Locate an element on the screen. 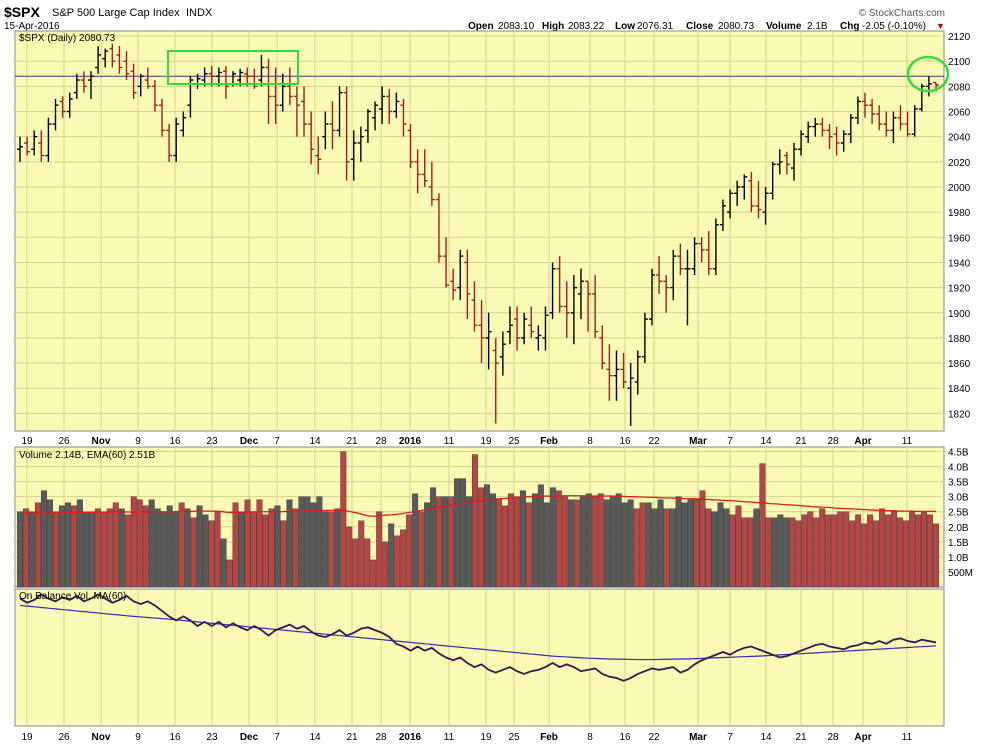 The height and width of the screenshot is (749, 990). volume-tick-label: 2.0B is located at coordinates (958, 528).